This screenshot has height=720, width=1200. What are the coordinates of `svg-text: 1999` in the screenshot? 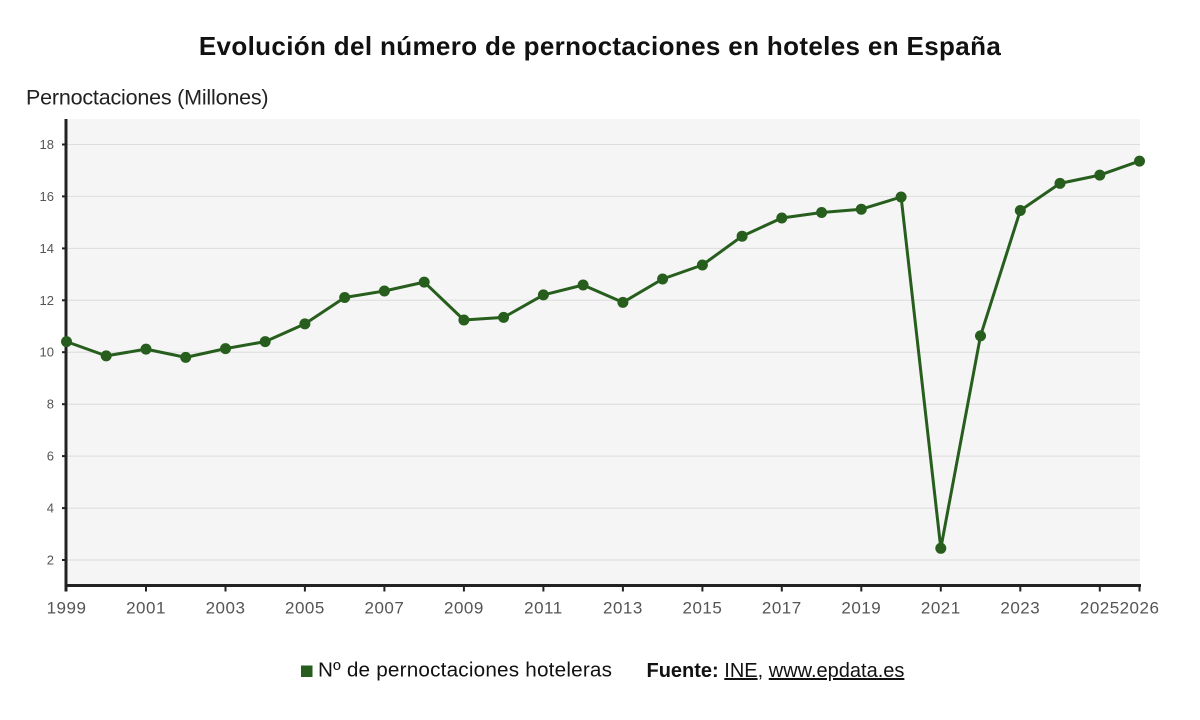 It's located at (67, 608).